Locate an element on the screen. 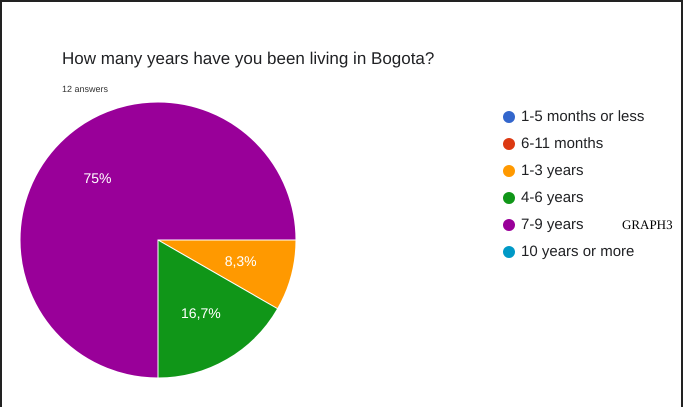 The width and height of the screenshot is (683, 407). legend-label: 4-6 years is located at coordinates (552, 197).